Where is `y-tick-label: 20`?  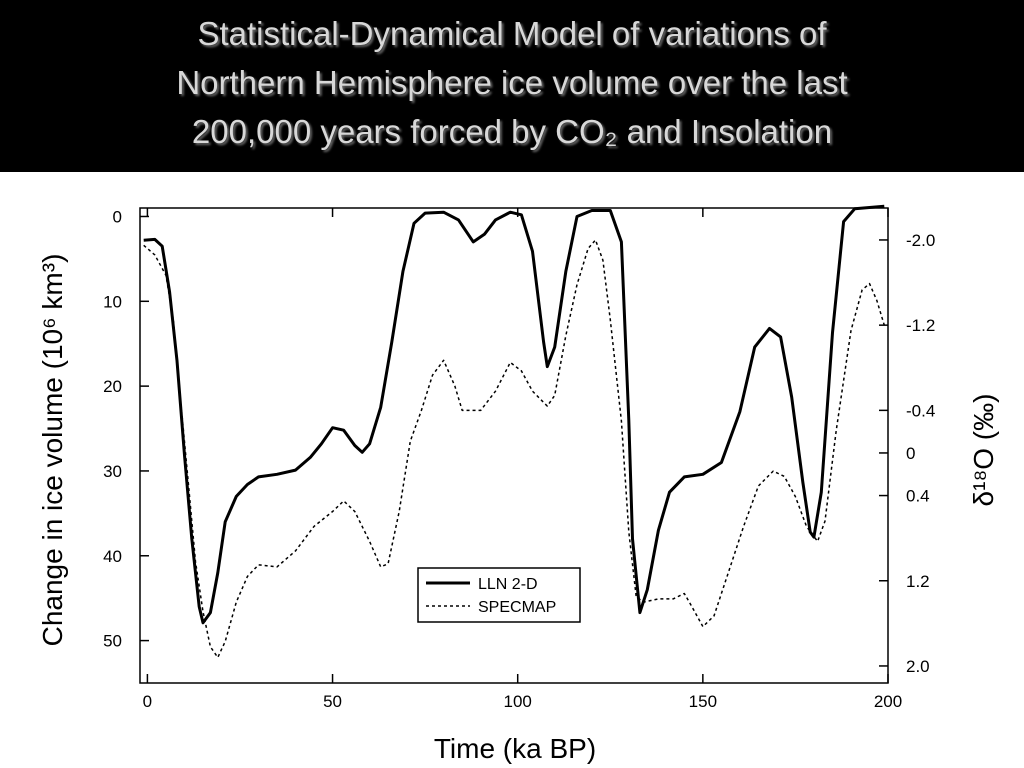 y-tick-label: 20 is located at coordinates (112, 386).